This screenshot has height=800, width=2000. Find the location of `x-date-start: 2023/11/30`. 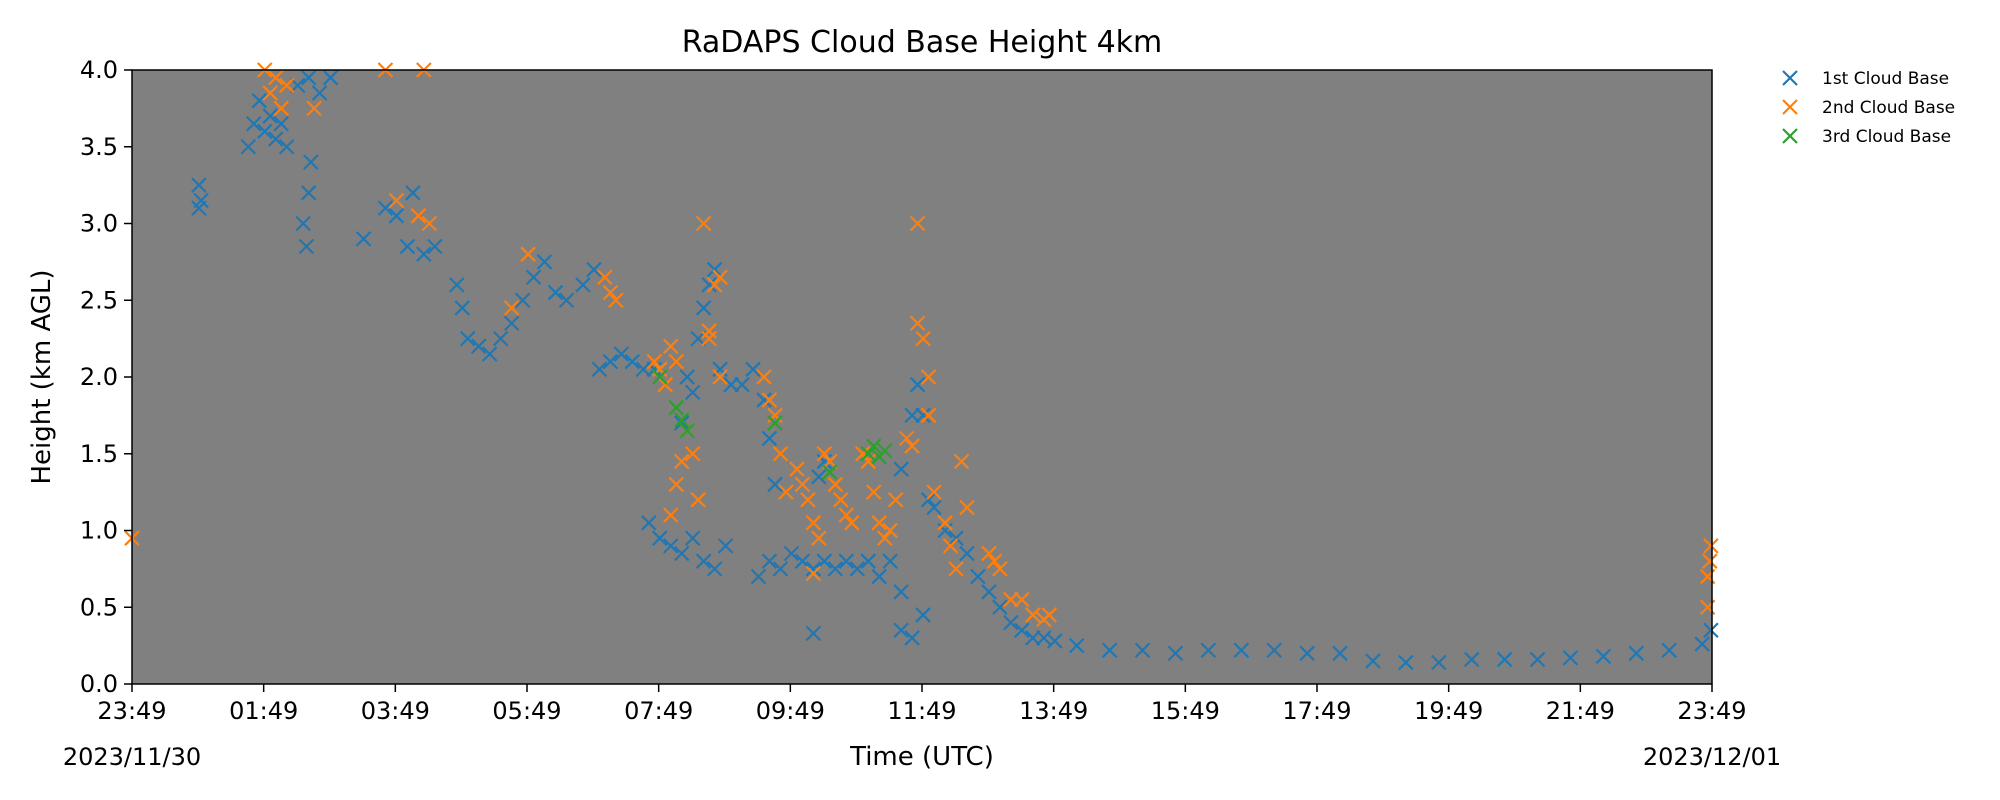

x-date-start: 2023/11/30 is located at coordinates (132, 757).